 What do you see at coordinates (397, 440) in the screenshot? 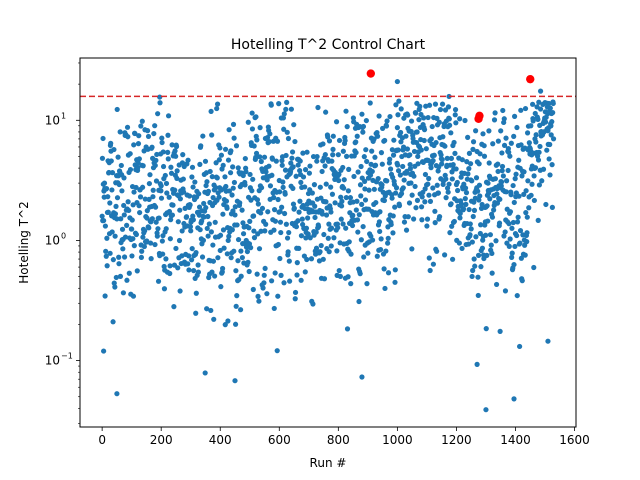
I see `x-tick-label: 1000` at bounding box center [397, 440].